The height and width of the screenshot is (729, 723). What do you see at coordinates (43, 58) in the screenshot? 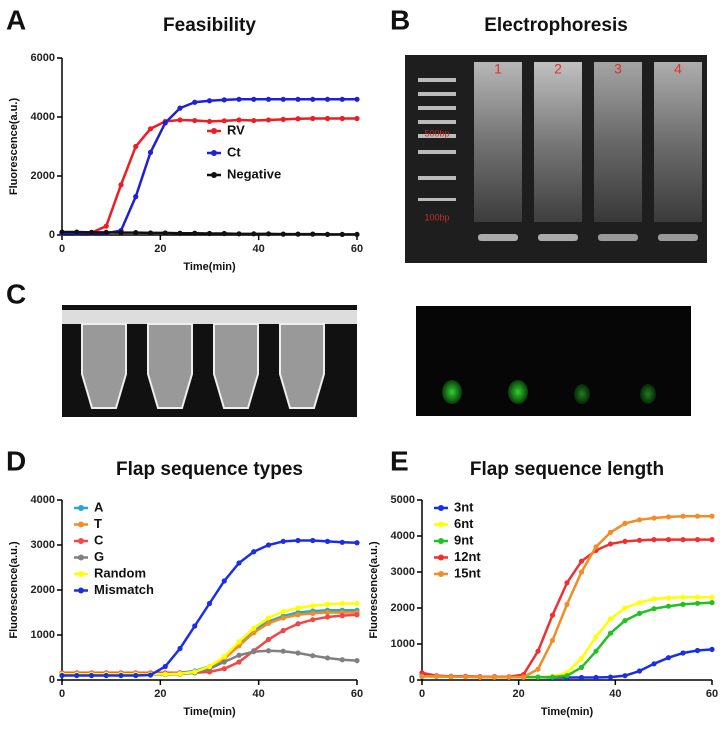
I see `y-tick-label: 6000` at bounding box center [43, 58].